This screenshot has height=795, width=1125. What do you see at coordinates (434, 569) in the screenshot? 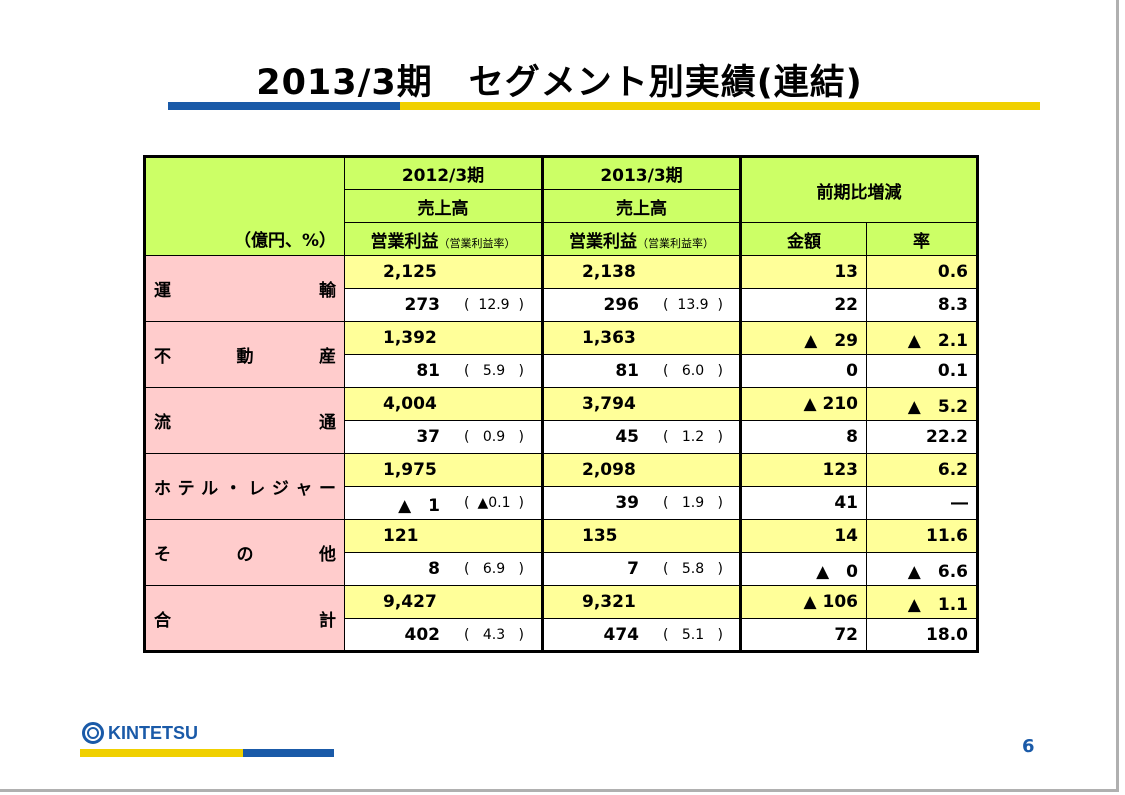
I see `prev-op-value: 8` at bounding box center [434, 569].